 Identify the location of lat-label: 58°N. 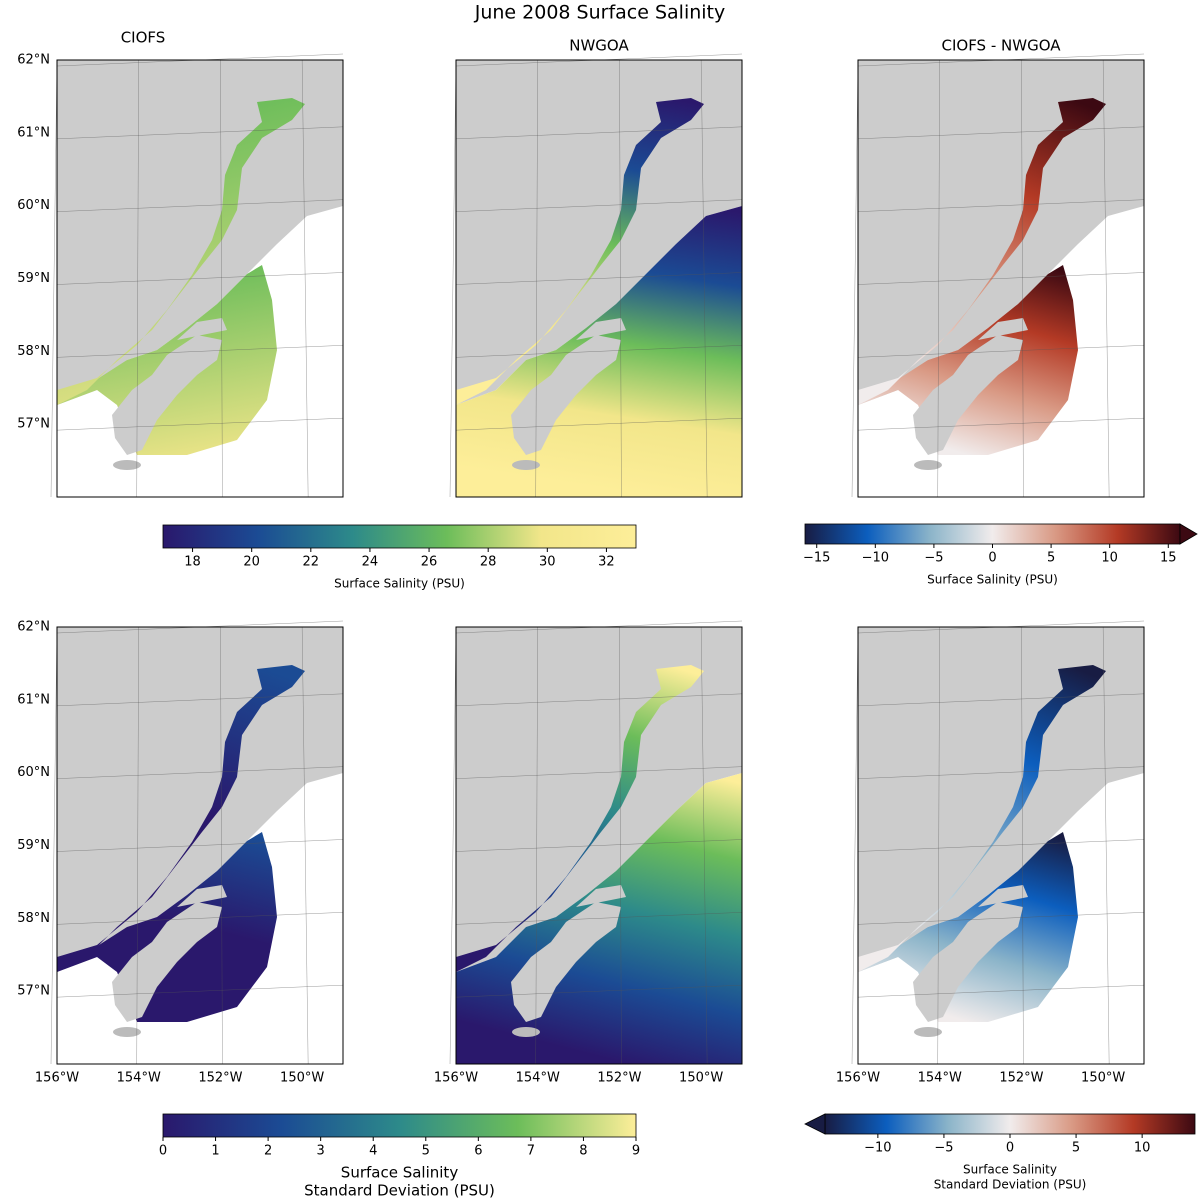
(33, 351).